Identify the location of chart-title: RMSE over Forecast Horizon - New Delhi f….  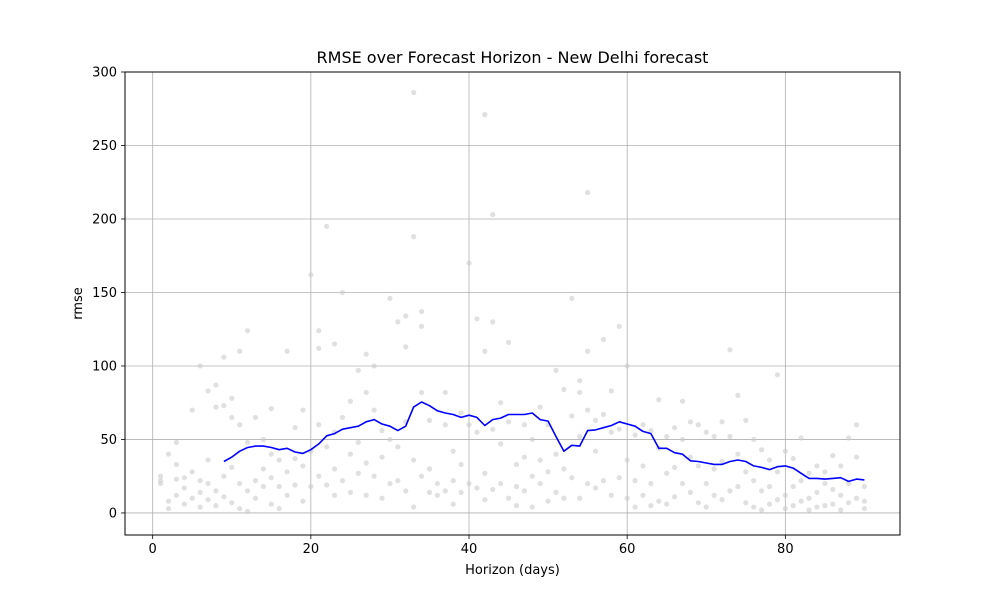
(513, 57).